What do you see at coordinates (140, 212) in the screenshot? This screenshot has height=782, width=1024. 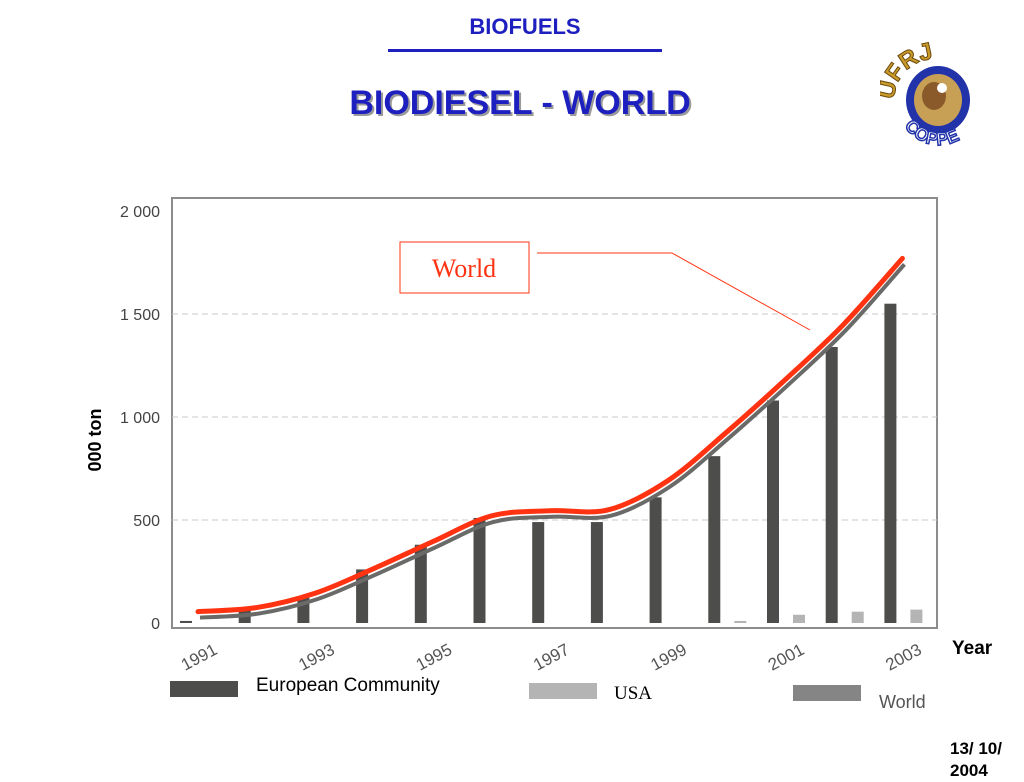 I see `y-tick-label: 2 000` at bounding box center [140, 212].